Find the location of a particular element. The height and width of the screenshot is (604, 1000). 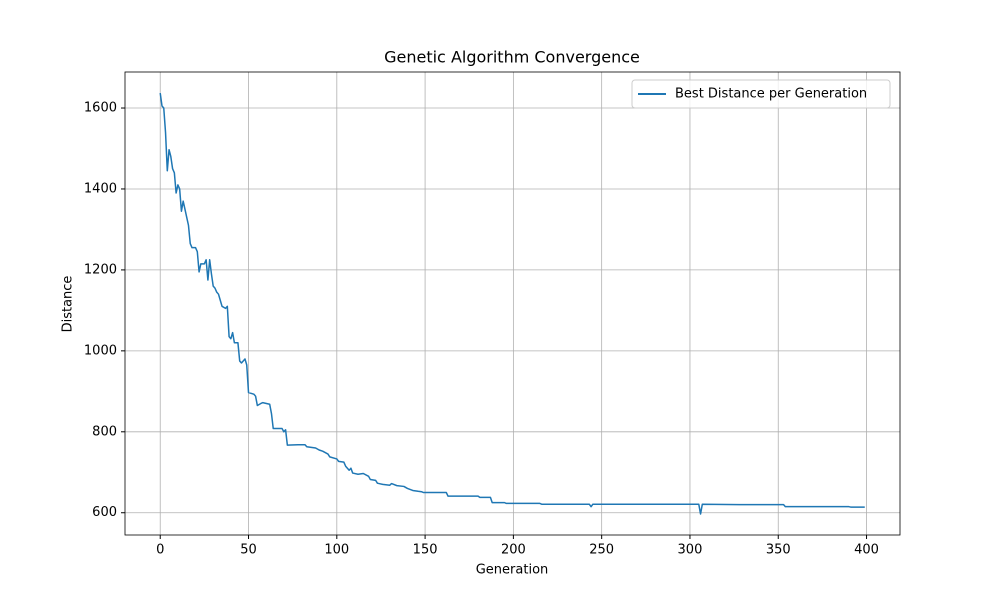

x-tick-label: 400 is located at coordinates (866, 550).